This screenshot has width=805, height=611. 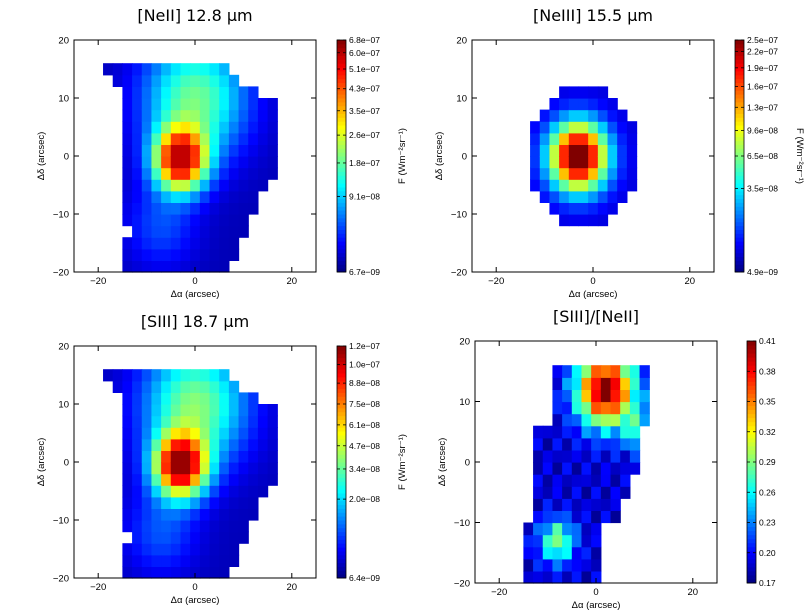 What do you see at coordinates (63, 405) in the screenshot?
I see `y-tick-label: 10` at bounding box center [63, 405].